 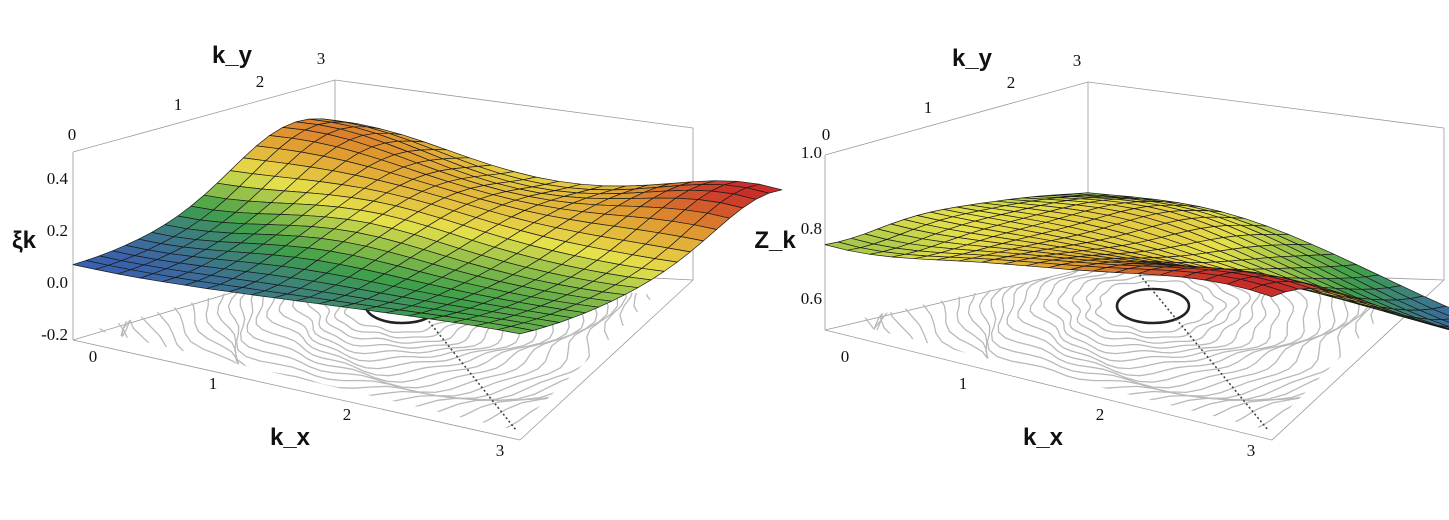 I want to click on xi-kx-tick-1: 1, so click(x=213, y=383).